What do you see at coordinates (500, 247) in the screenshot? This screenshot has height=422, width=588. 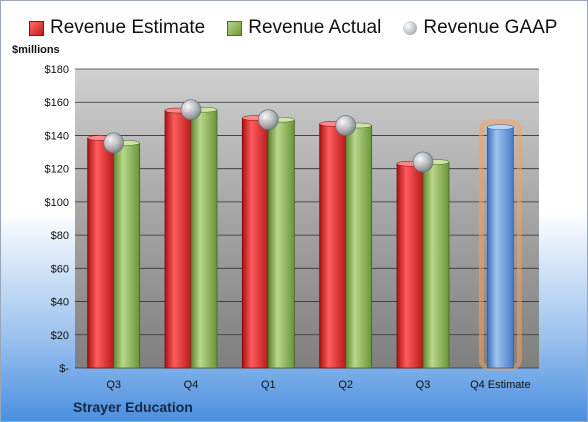 I see `bar-forecast` at bounding box center [500, 247].